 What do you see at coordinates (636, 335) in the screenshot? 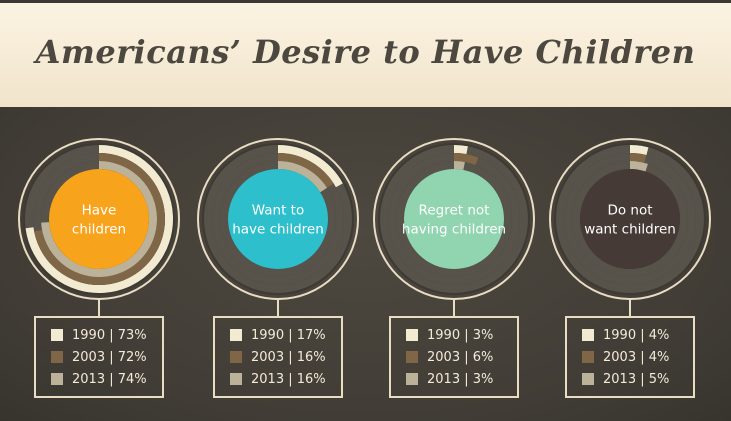
I see `legend-label: 1990 | 4%` at bounding box center [636, 335].